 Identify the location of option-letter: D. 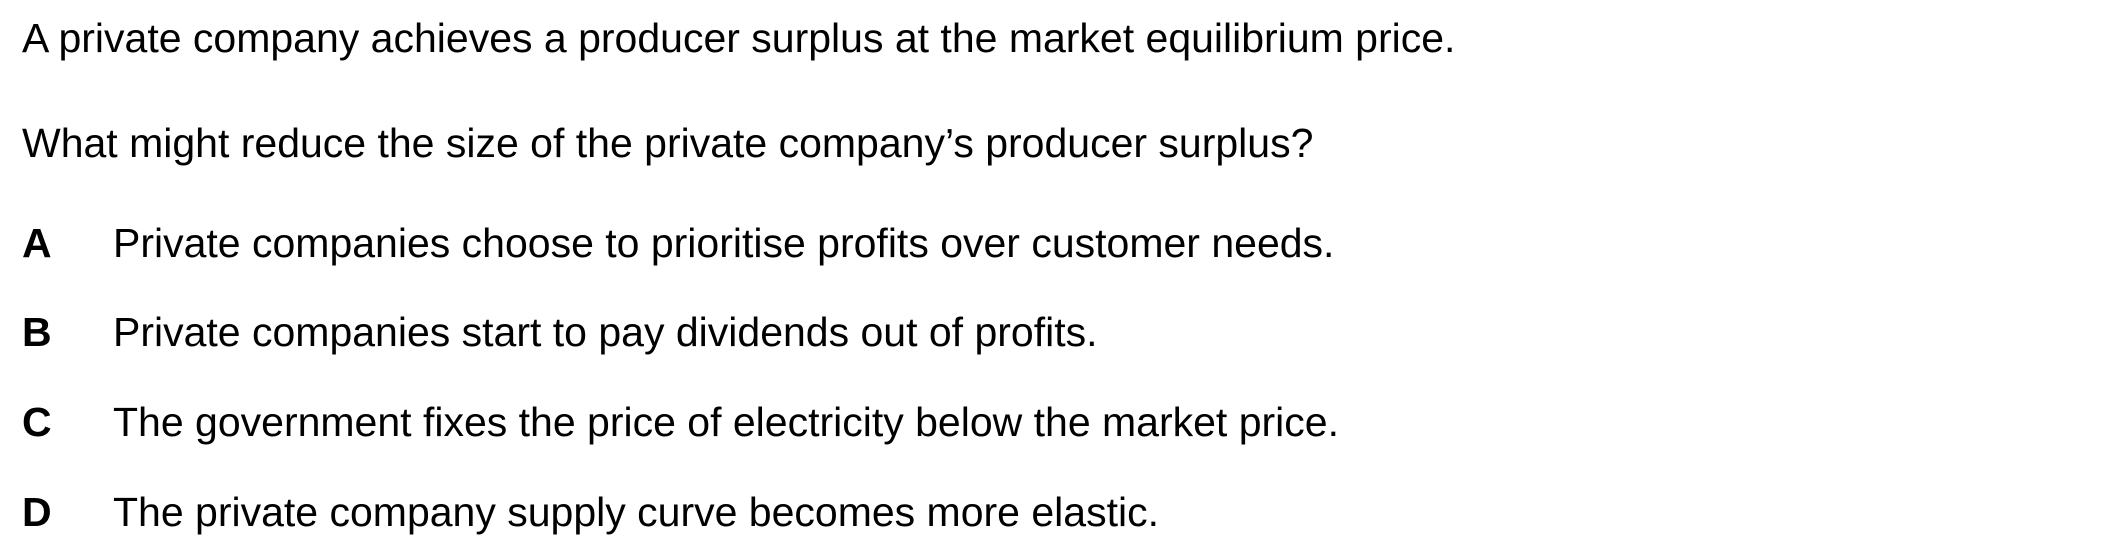
(37, 512).